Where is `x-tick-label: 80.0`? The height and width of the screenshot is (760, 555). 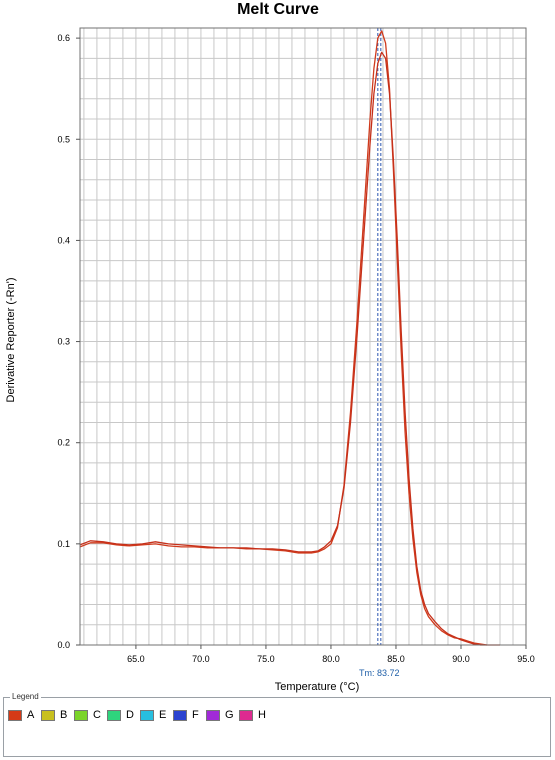
x-tick-label: 80.0 is located at coordinates (331, 659).